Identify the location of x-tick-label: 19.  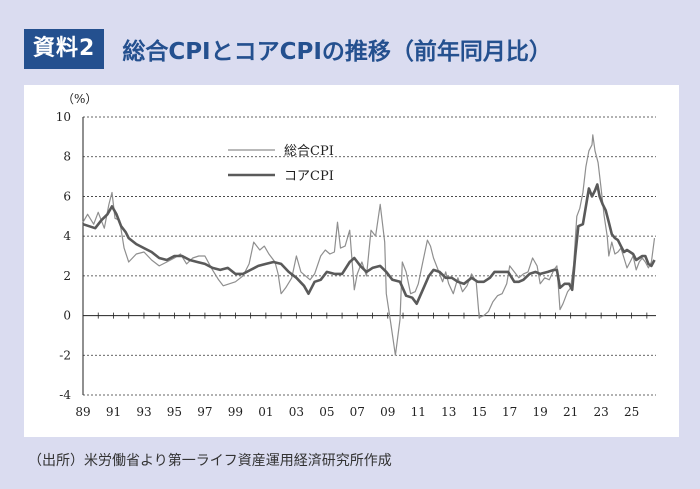
(540, 412).